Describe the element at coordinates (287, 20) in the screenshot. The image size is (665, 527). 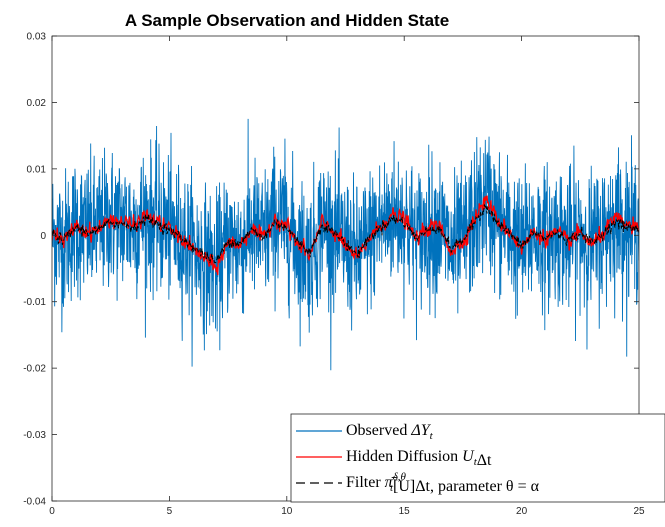
I see `chart-title: A Sample Observation and Hidden State` at that location.